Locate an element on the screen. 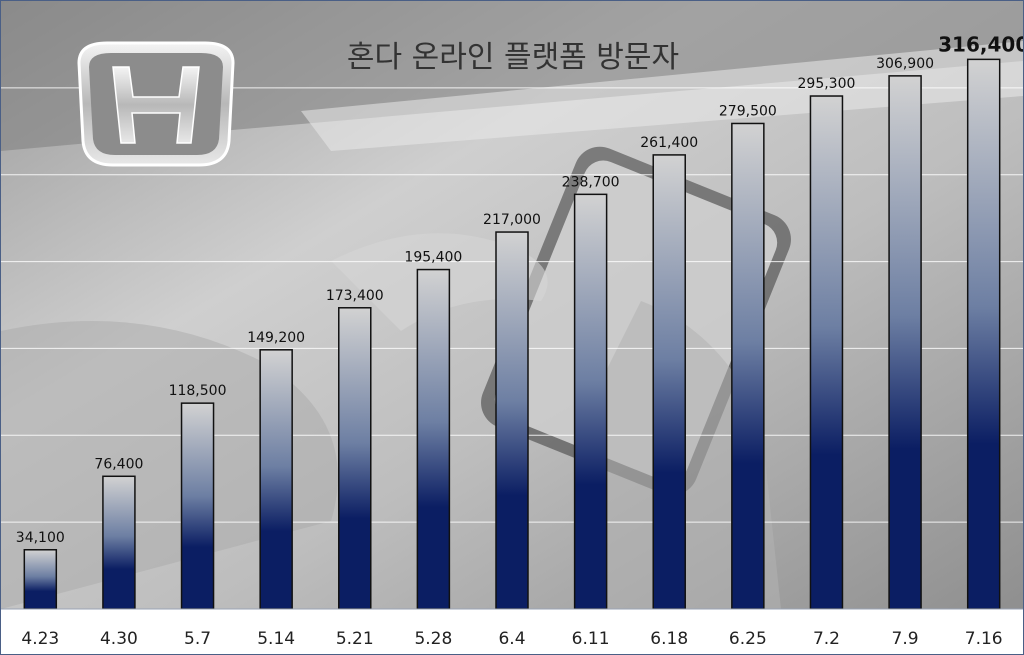 Image resolution: width=1024 pixels, height=655 pixels. x-tick-label: 7.2 is located at coordinates (826, 639).